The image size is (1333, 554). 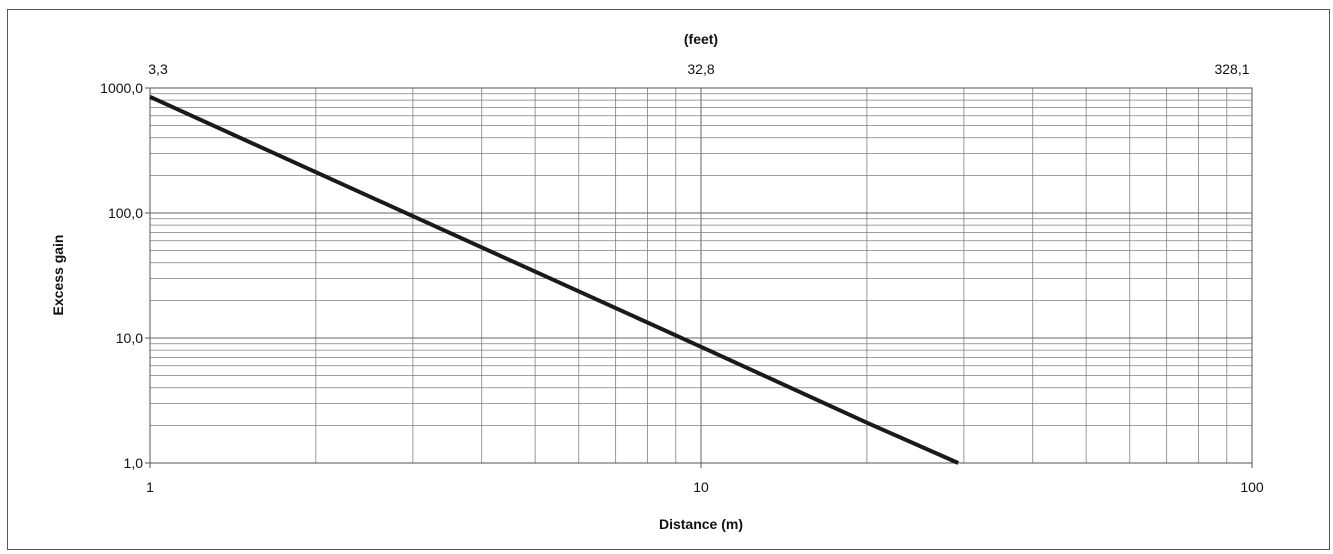 I want to click on x-tick-label-1: 1, so click(x=150, y=487).